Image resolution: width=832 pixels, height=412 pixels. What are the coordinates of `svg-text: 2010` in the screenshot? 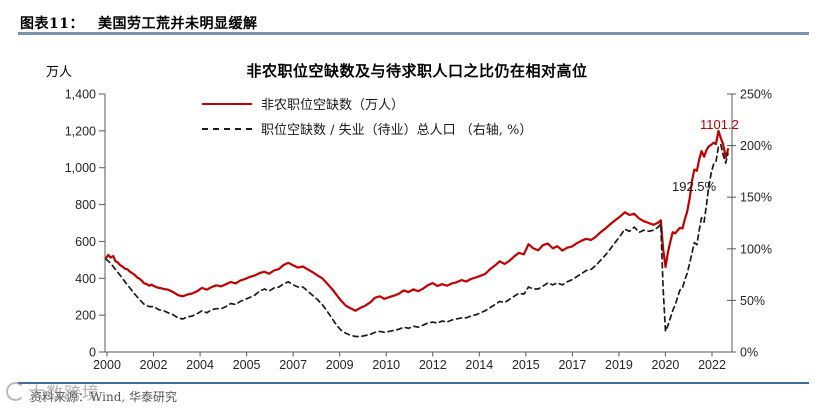 It's located at (386, 365).